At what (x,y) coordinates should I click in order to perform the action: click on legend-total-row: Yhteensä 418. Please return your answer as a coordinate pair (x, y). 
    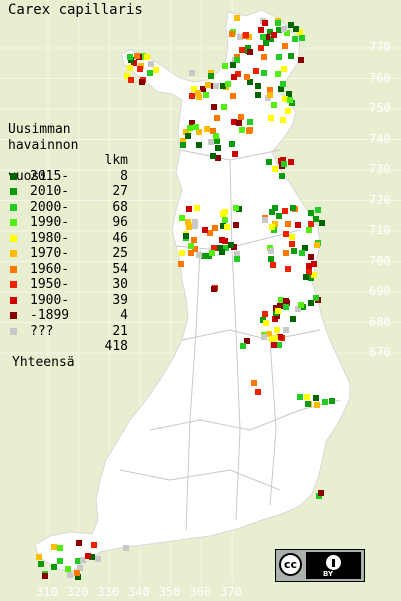
    Looking at the image, I should click on (68, 354).